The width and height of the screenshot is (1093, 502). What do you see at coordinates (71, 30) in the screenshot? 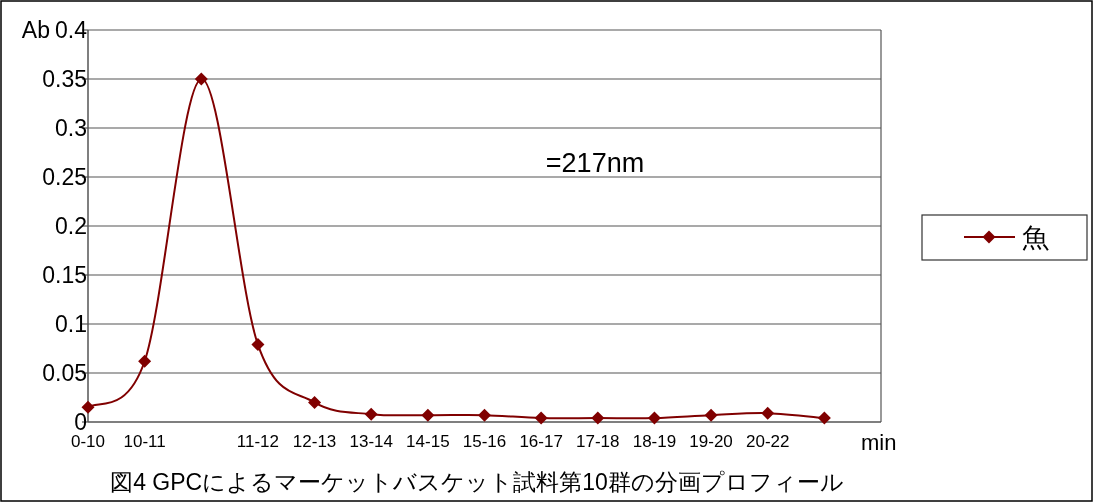
I see `y-tick-label: 0.4` at bounding box center [71, 30].